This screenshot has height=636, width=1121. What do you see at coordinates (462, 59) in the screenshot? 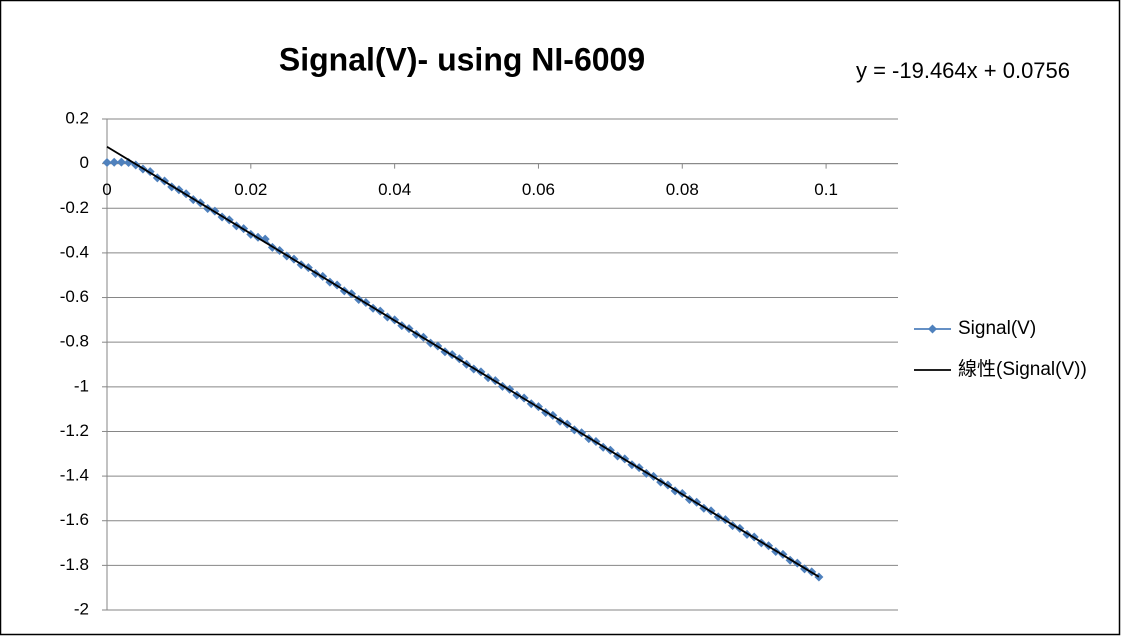
I see `chart-title: Signal(V)- using NI-6009` at bounding box center [462, 59].